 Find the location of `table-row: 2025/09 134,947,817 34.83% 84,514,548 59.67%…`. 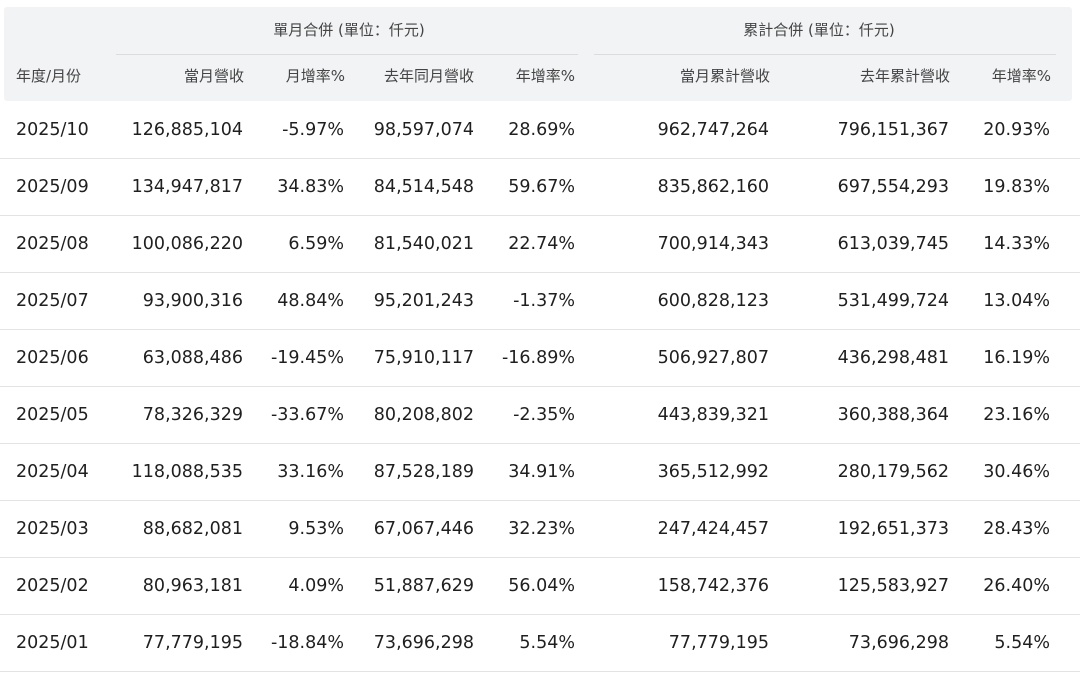

table-row: 2025/09 134,947,817 34.83% 84,514,548 59.67%… is located at coordinates (540, 187).